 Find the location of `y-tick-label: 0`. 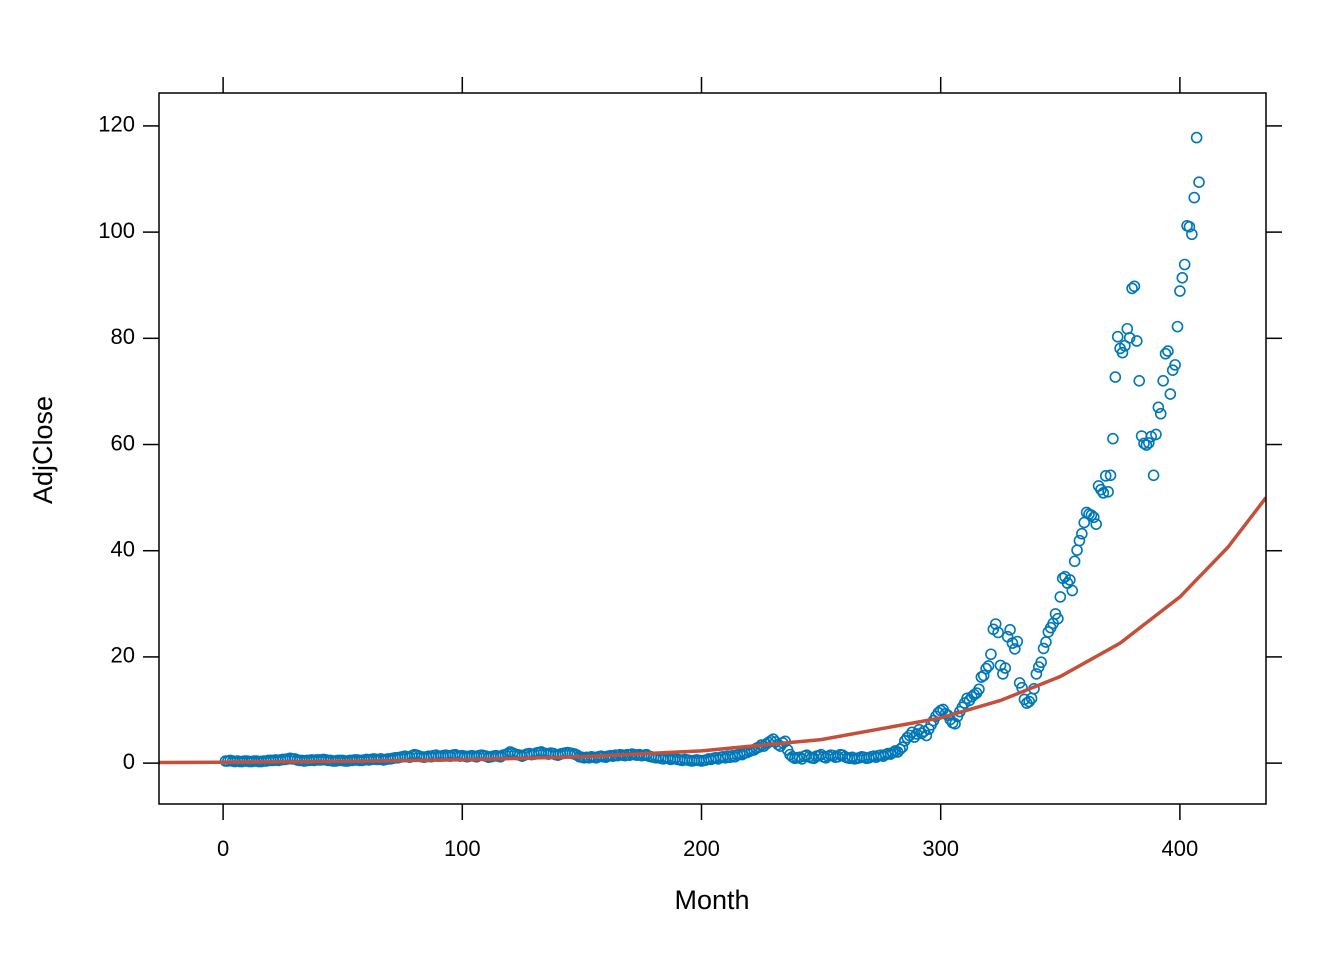

y-tick-label: 0 is located at coordinates (129, 761).